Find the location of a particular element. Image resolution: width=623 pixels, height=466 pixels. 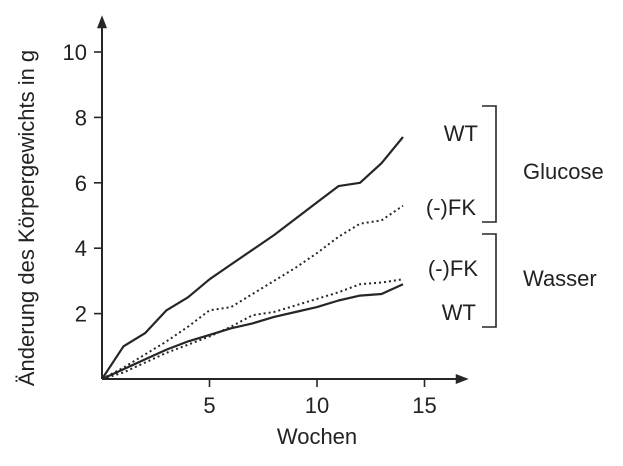

series-label-wt-wasser: WT is located at coordinates (459, 312).